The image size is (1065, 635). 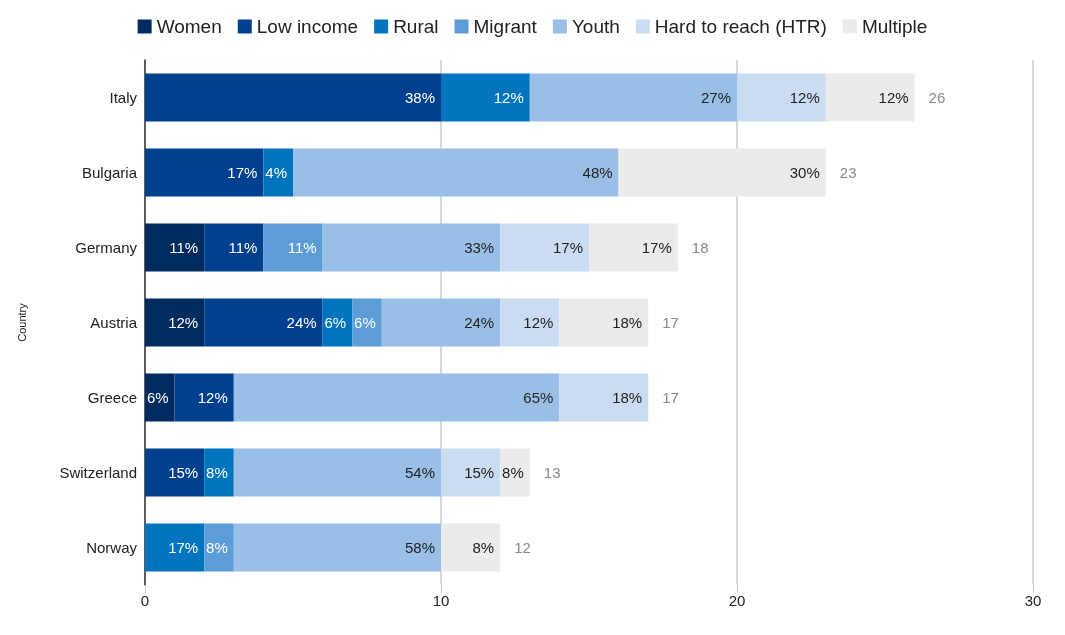 What do you see at coordinates (505, 26) in the screenshot?
I see `legend-label: Migrant` at bounding box center [505, 26].